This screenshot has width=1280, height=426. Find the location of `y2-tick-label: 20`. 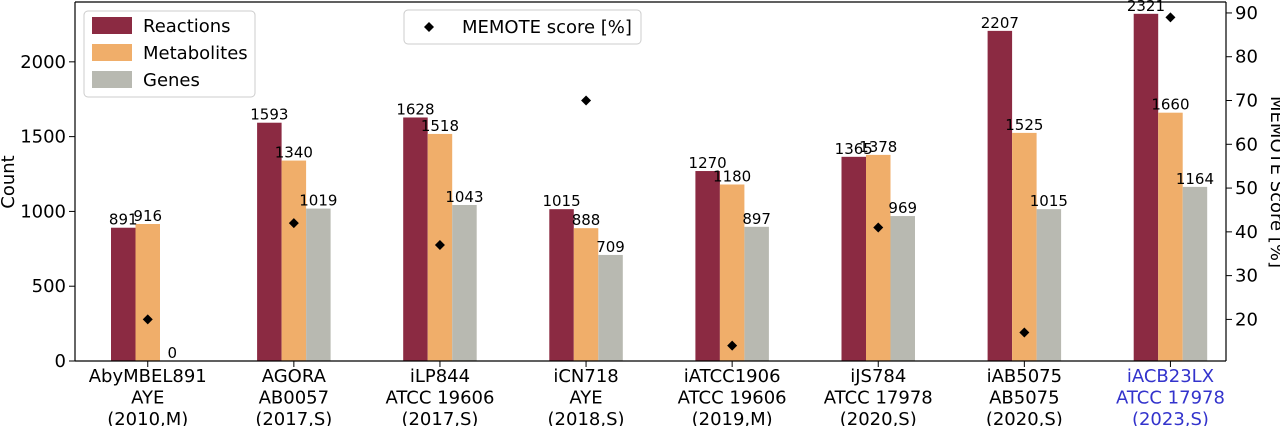

y2-tick-label: 20 is located at coordinates (1246, 319).